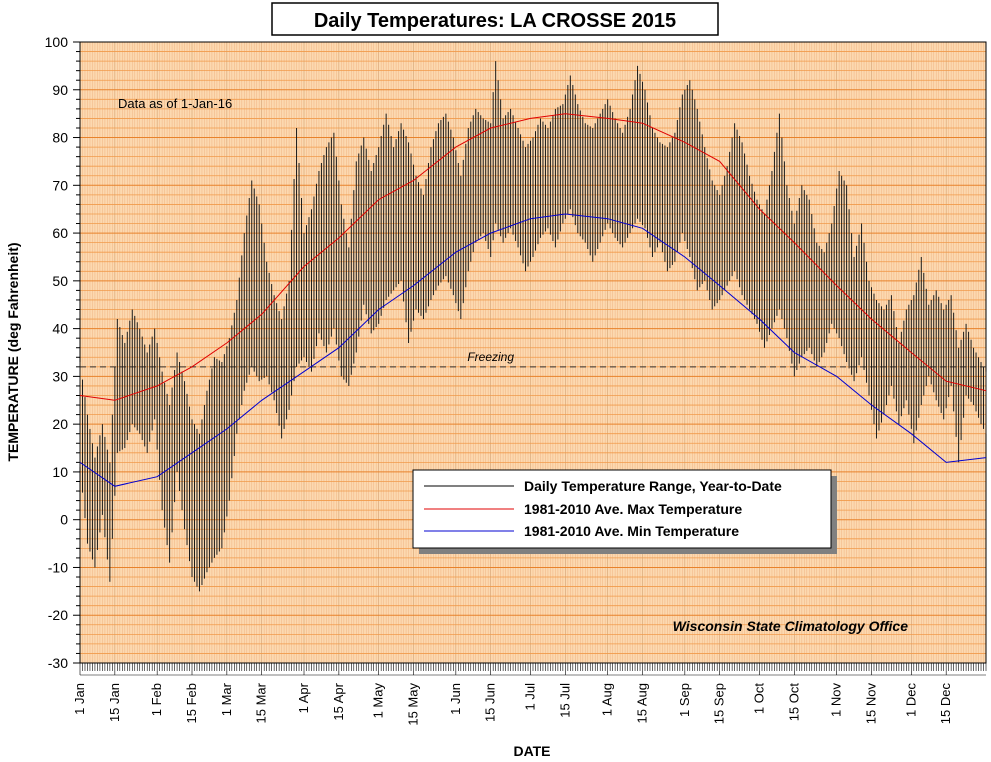  I want to click on x-tick-label: 15 Nov, so click(871, 704).